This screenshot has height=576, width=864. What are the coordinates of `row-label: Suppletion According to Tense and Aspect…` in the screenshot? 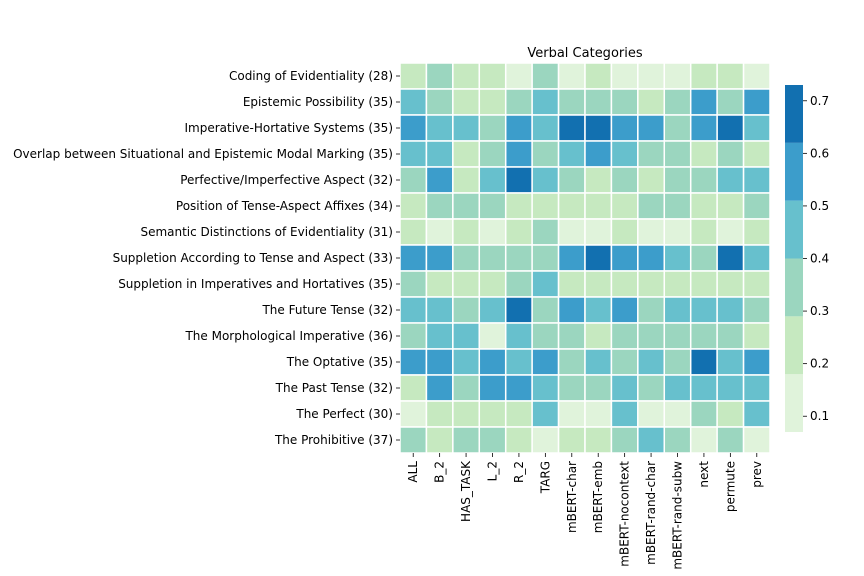 It's located at (253, 258).